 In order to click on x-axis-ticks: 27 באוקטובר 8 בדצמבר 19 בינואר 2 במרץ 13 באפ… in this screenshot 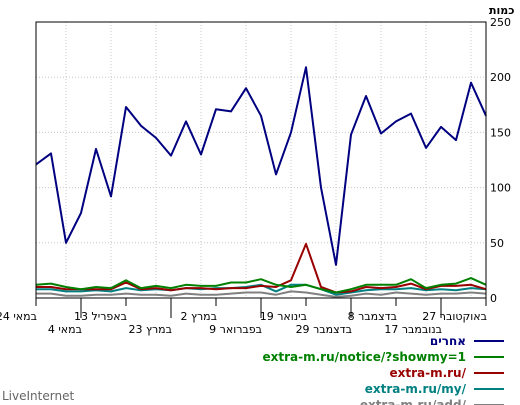, I will do `click(243, 317)`.